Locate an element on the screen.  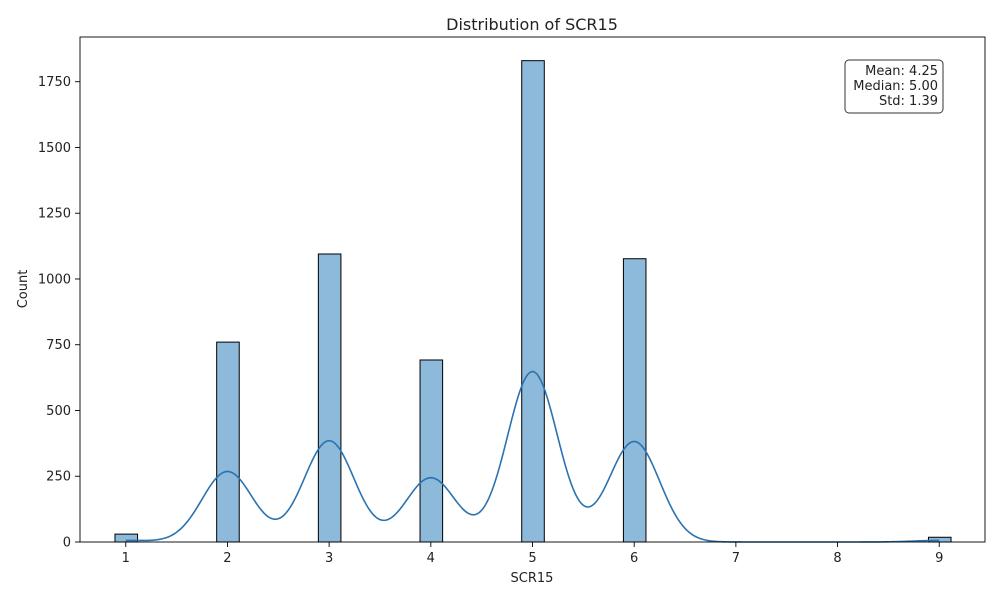
x-axis-label: SCR15 is located at coordinates (532, 578).